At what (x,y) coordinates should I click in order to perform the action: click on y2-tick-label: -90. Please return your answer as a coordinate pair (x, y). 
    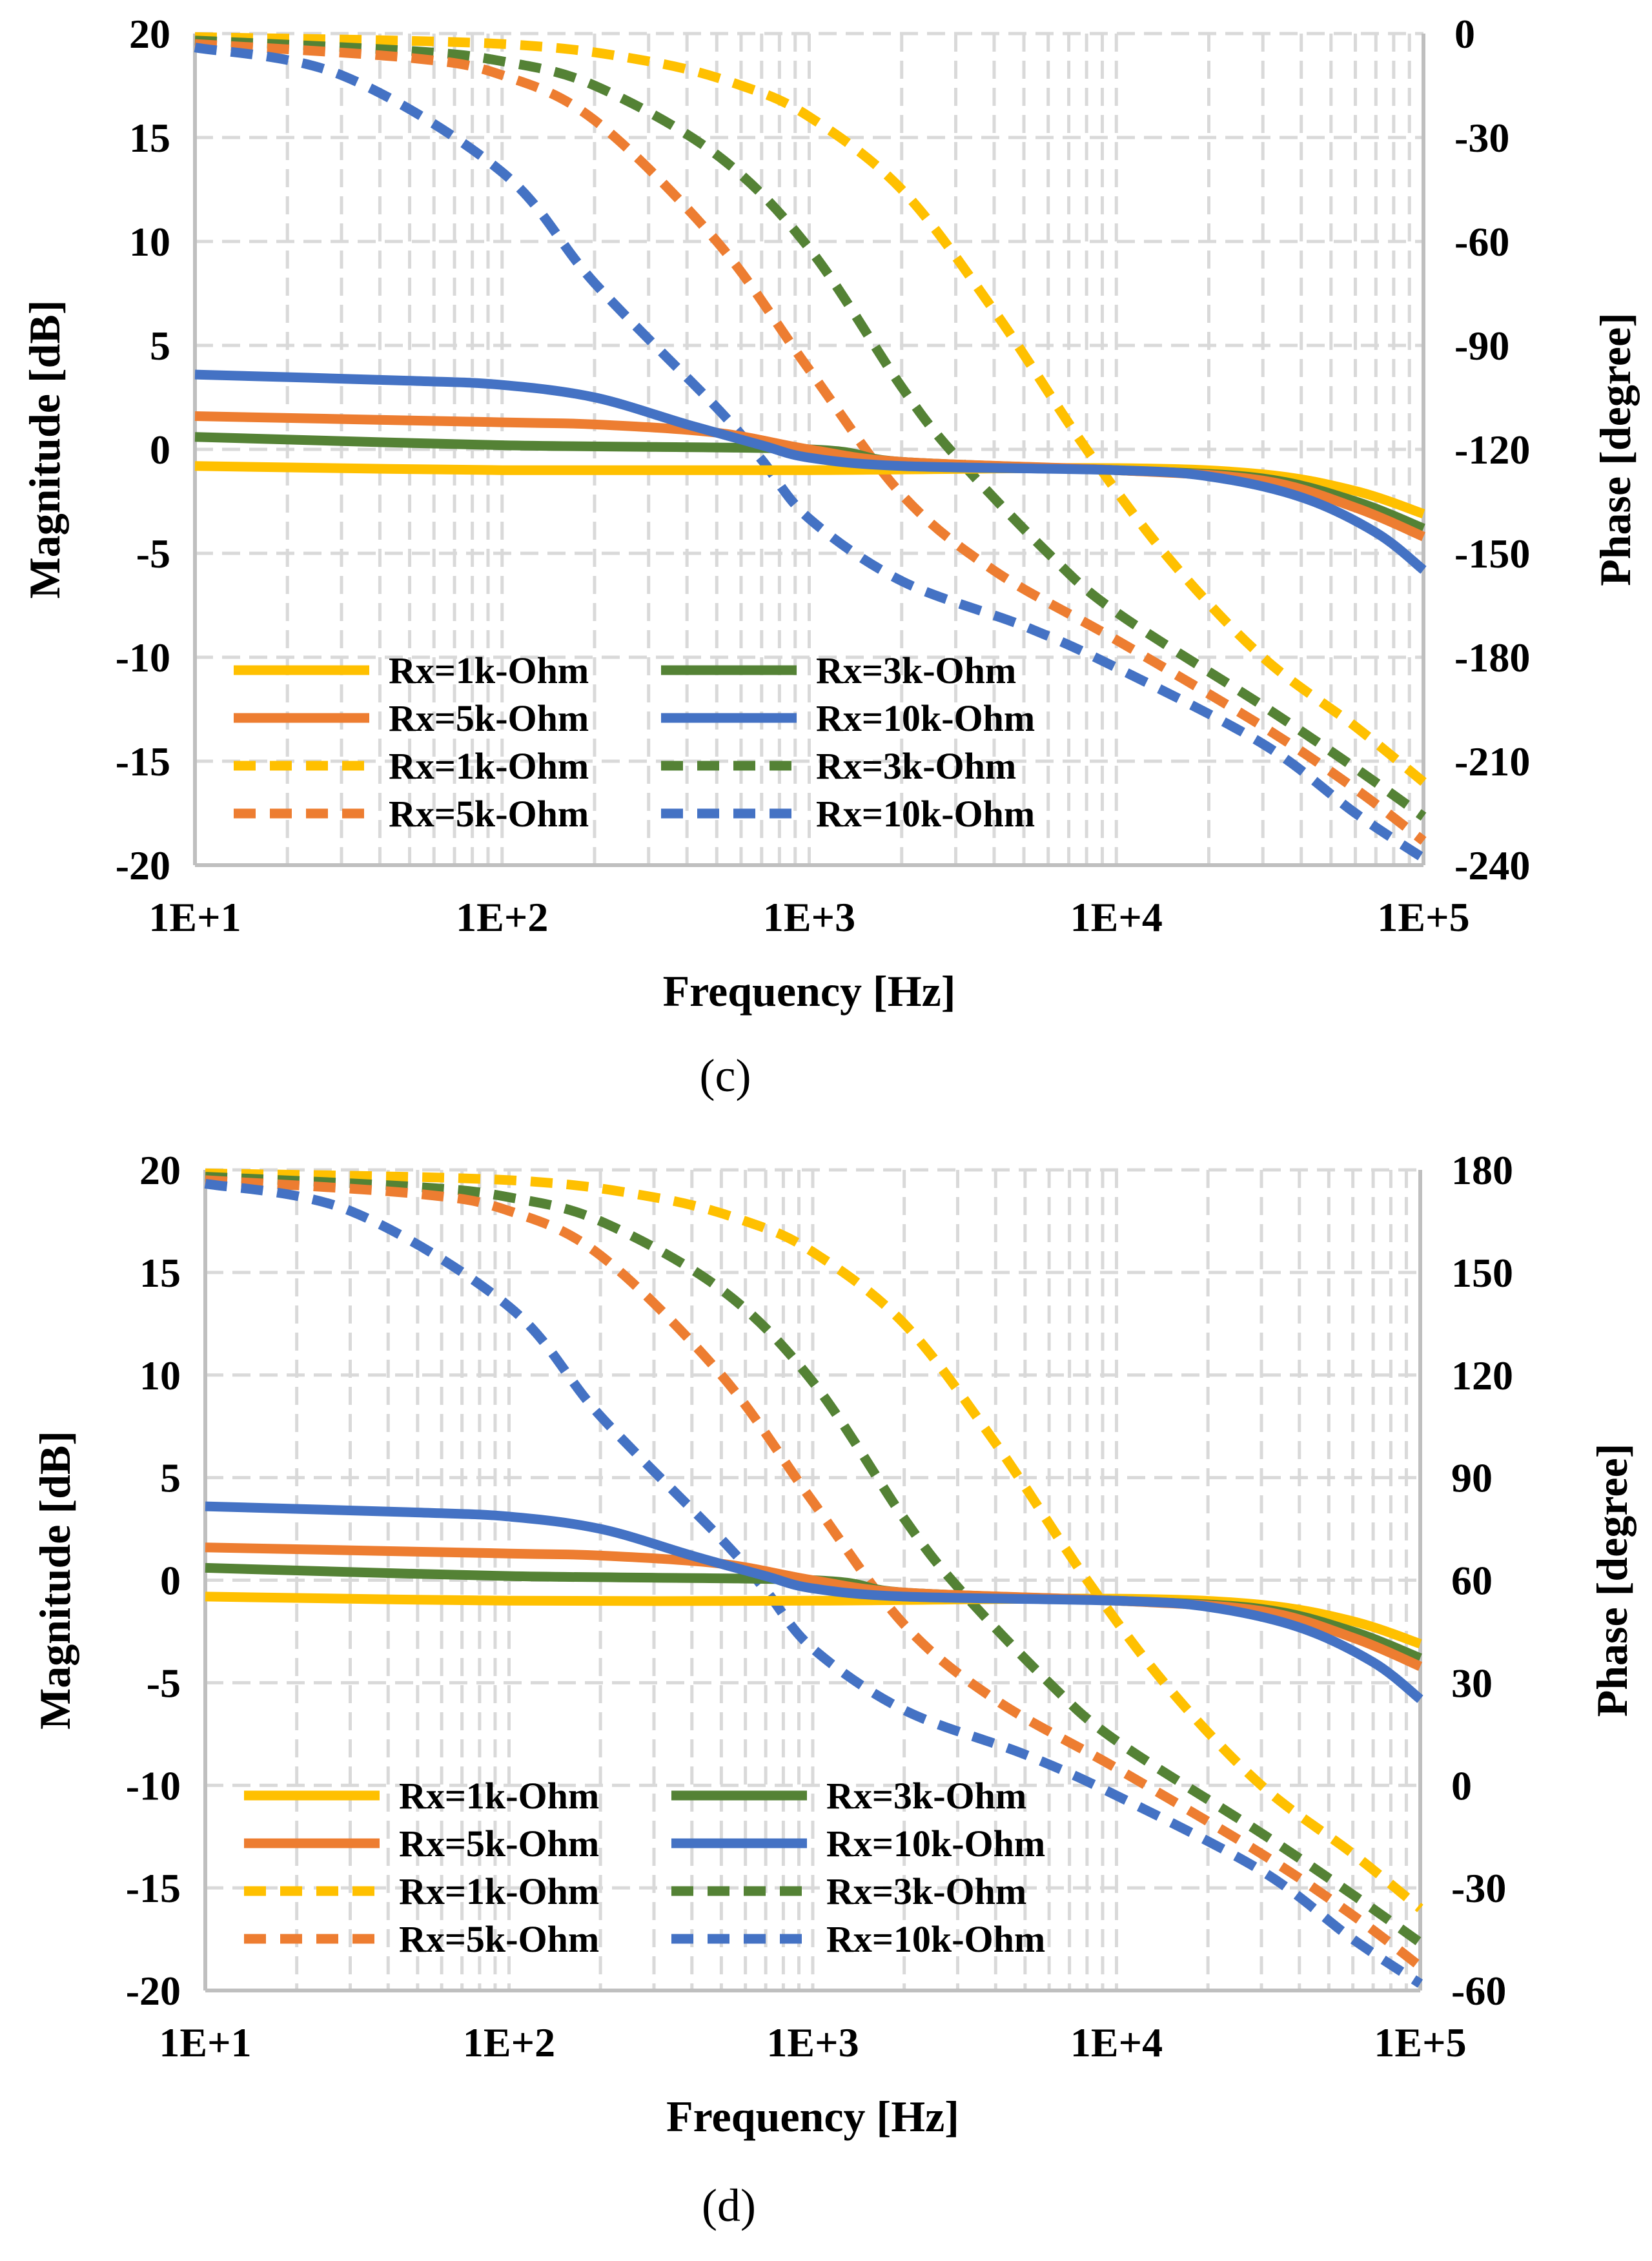
    Looking at the image, I should click on (1481, 346).